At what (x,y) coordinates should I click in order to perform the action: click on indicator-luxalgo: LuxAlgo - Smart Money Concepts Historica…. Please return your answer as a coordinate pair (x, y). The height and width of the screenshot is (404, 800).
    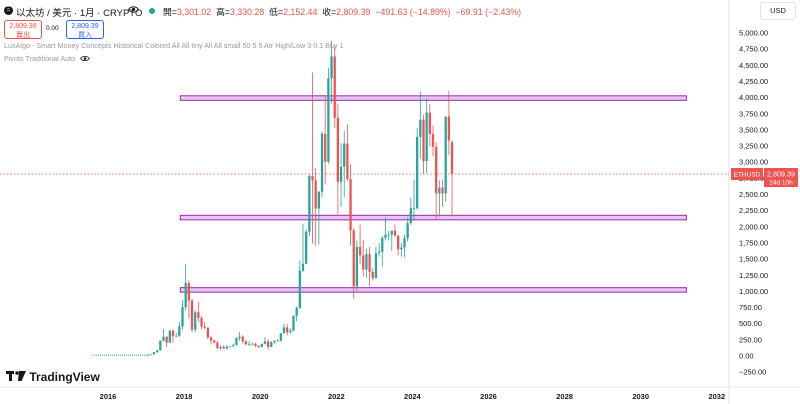
    Looking at the image, I should click on (174, 45).